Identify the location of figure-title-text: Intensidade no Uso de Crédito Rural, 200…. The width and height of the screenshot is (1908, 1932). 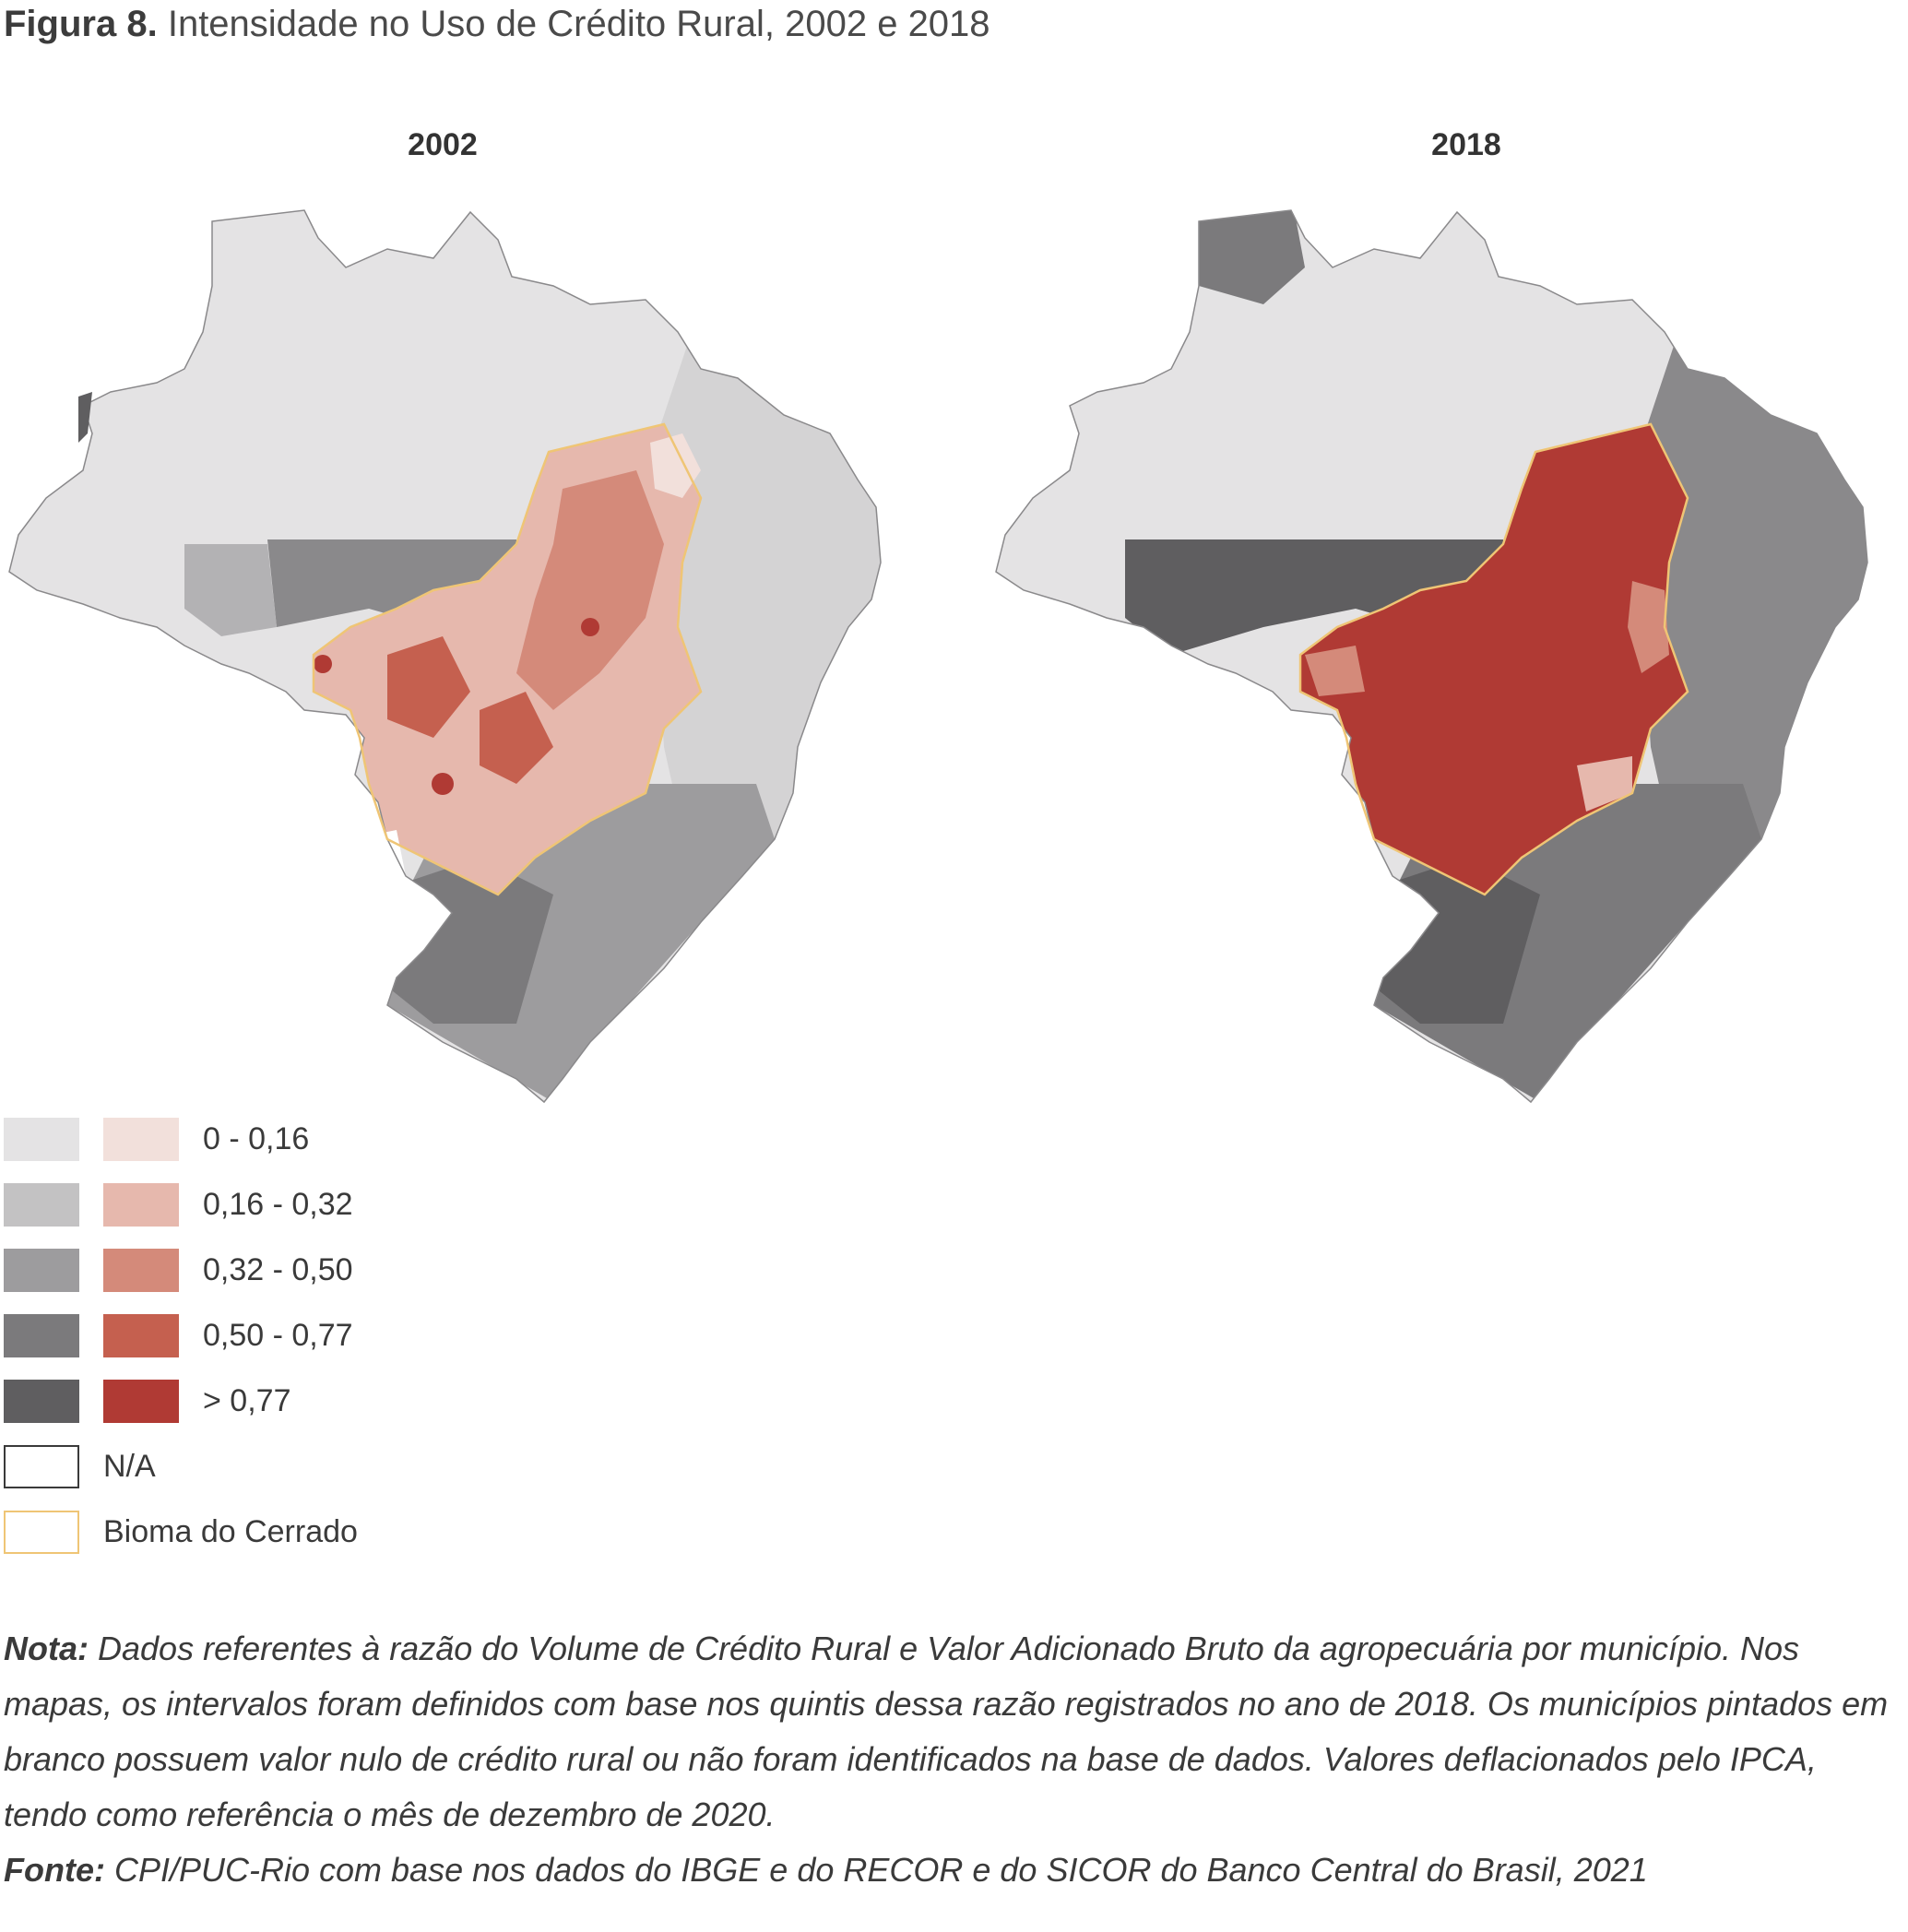
(579, 24).